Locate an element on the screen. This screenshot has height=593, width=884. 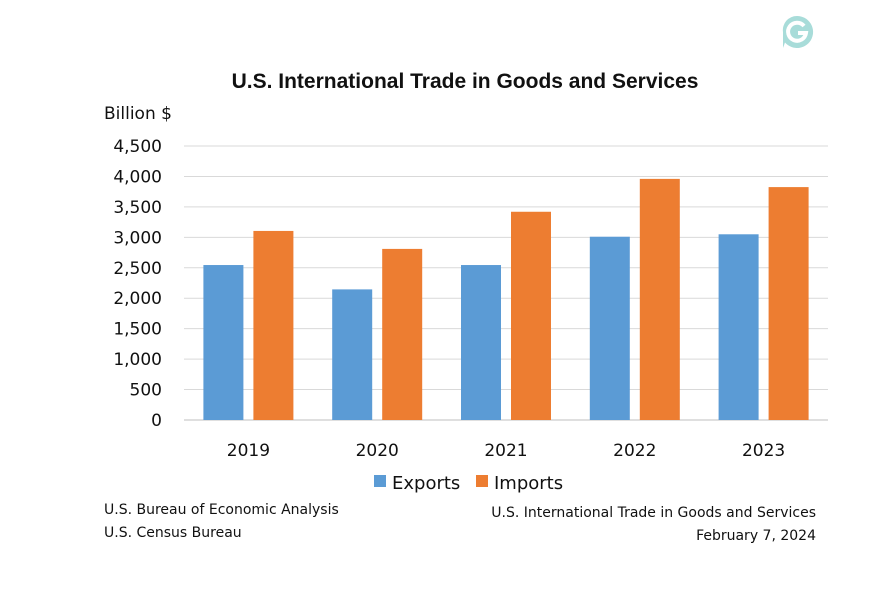
bar-imports-2020 is located at coordinates (402, 334).